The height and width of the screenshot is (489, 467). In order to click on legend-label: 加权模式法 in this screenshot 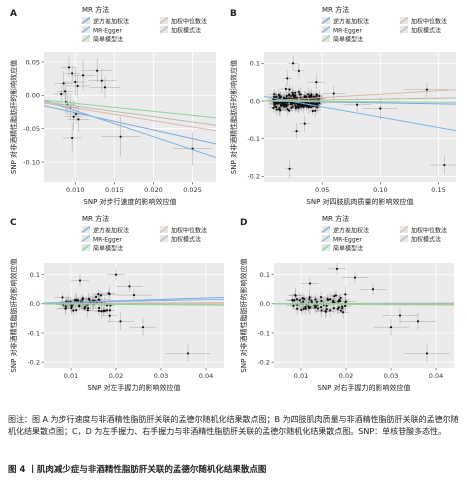, I will do `click(186, 31)`.